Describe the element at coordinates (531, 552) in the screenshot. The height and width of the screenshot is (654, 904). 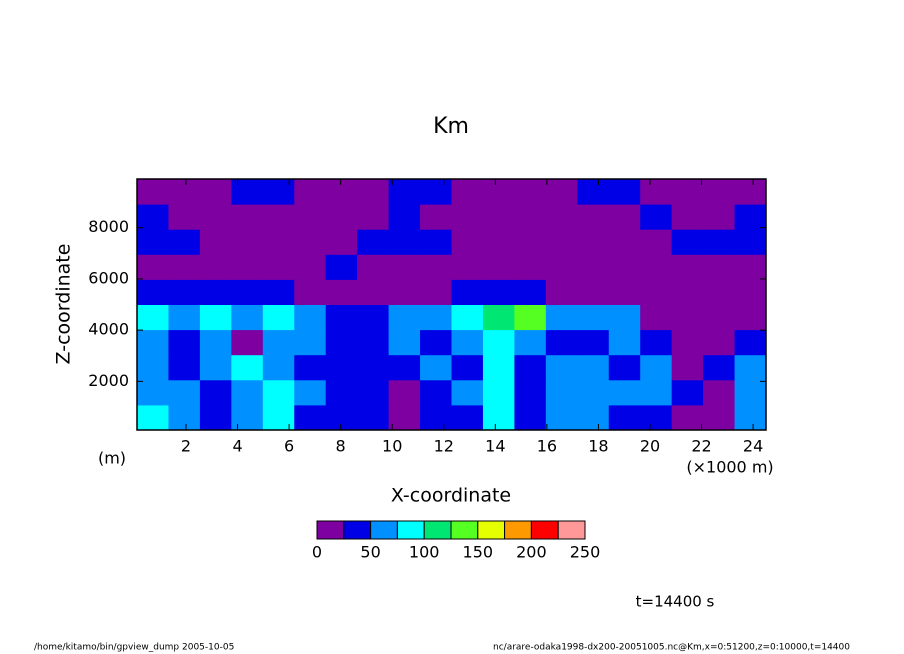
I see `colorbar-label: 200` at that location.